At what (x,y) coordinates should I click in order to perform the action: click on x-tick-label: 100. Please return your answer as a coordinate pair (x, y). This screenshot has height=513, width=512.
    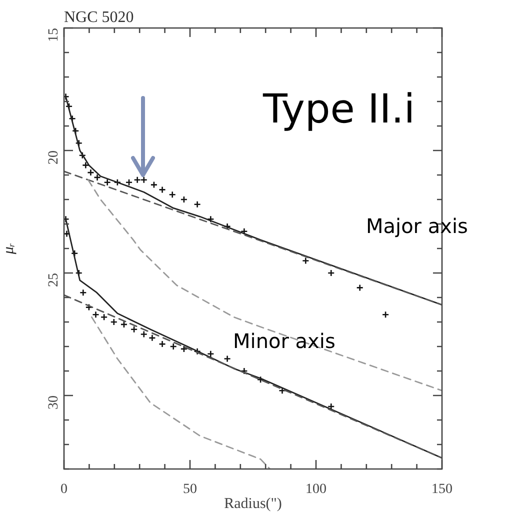
    Looking at the image, I should click on (316, 490).